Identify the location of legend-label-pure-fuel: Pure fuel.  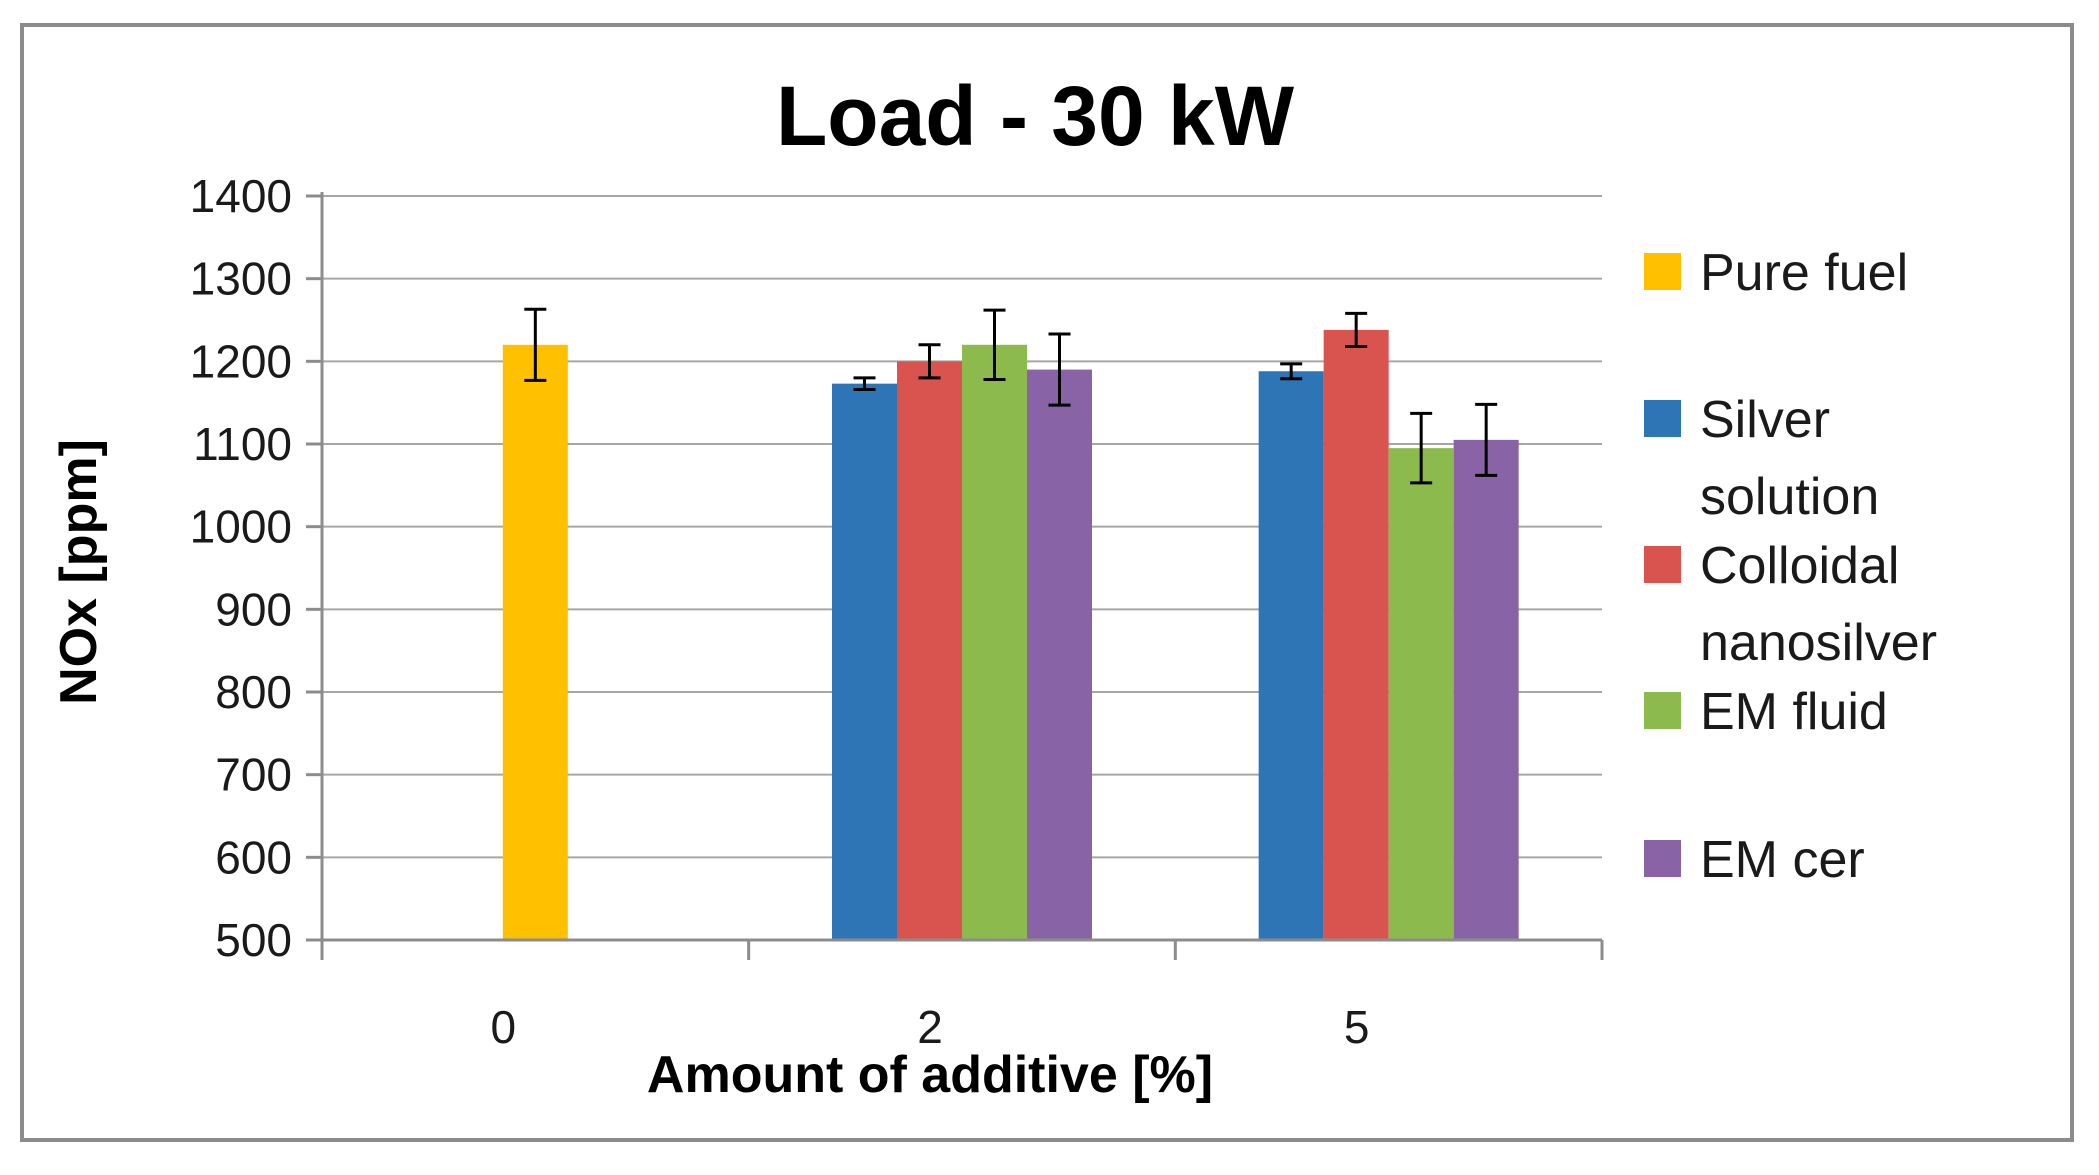
(1804, 273).